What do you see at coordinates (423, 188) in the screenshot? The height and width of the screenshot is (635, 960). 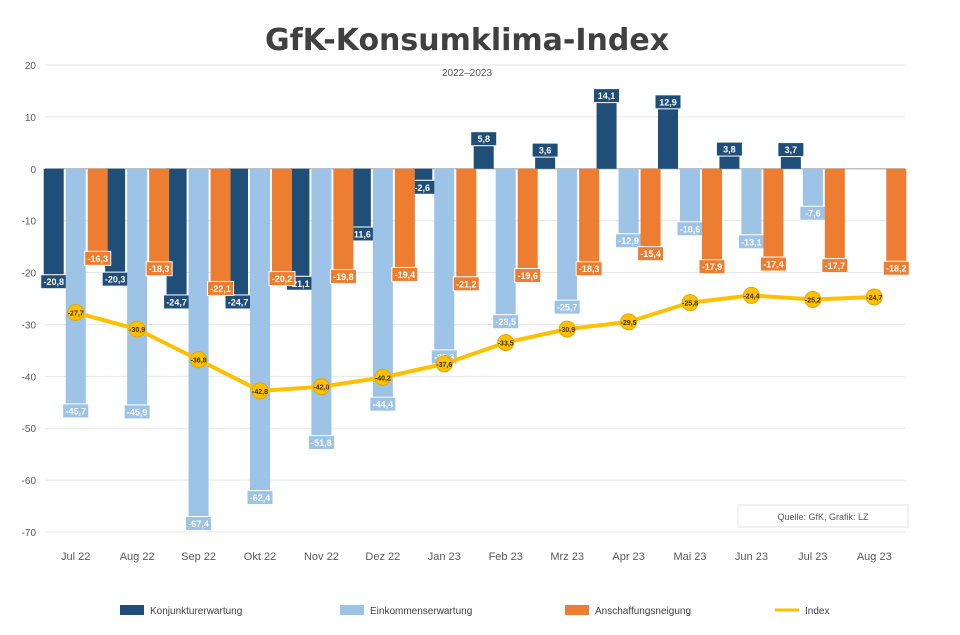 I see `data-label-konjunkturerwartung: -2,6` at bounding box center [423, 188].